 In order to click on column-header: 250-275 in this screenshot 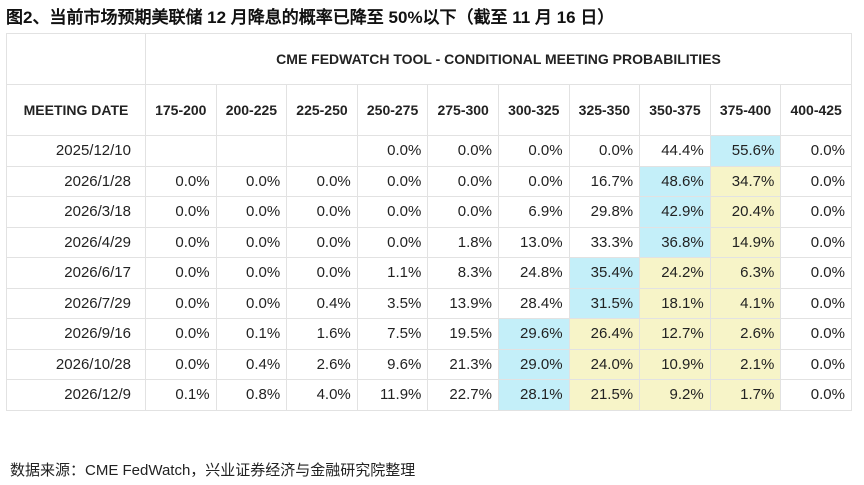, I will do `click(392, 110)`.